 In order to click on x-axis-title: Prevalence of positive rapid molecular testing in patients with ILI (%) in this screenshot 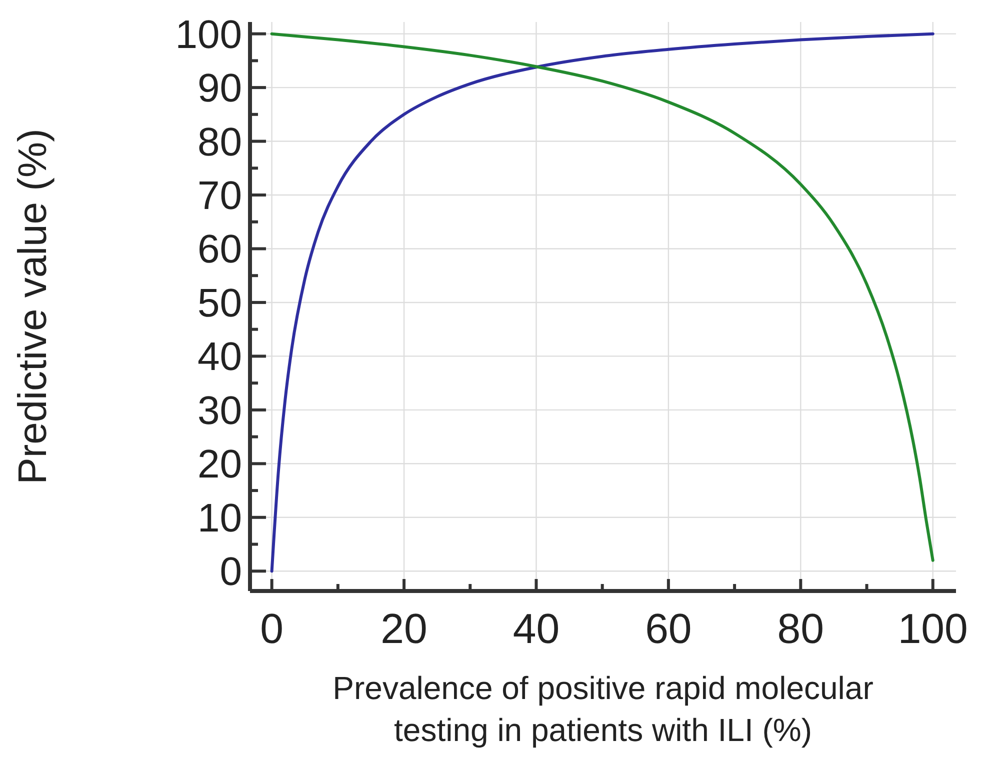, I will do `click(603, 709)`.